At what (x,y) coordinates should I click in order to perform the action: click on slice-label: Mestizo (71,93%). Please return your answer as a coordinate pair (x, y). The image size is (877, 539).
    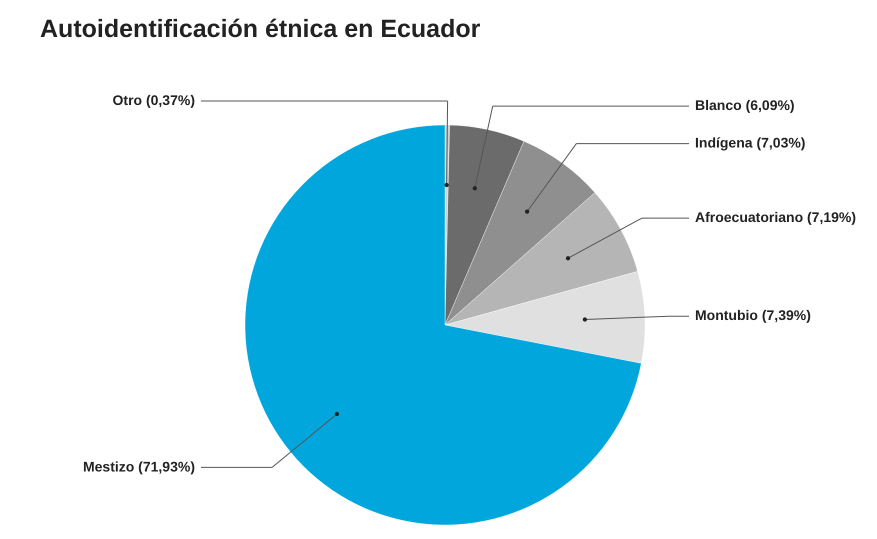
    Looking at the image, I should click on (138, 466).